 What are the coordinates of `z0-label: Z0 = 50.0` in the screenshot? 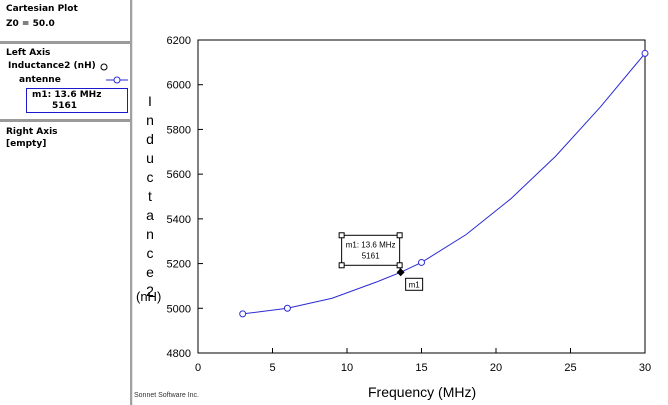 It's located at (30, 24).